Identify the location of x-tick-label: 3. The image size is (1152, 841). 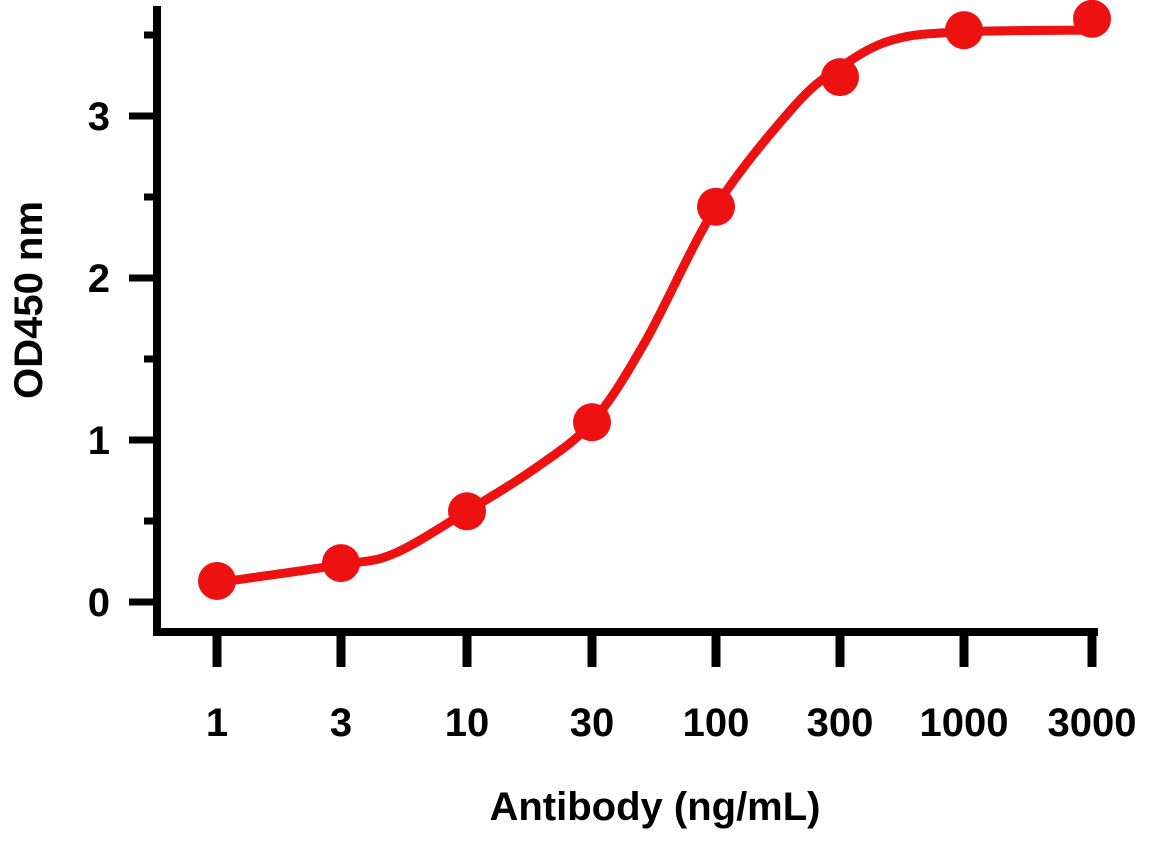
(341, 723).